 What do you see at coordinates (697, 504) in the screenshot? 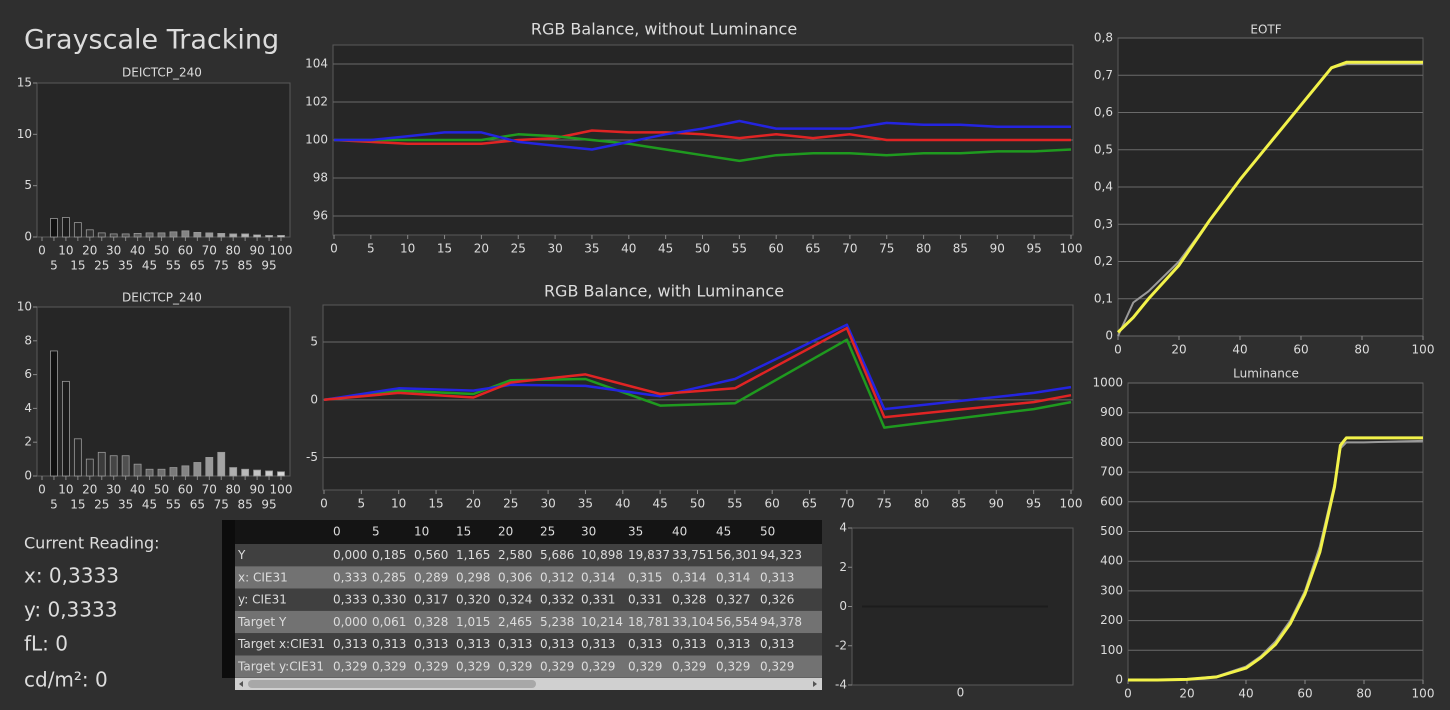
I see `x-tick-label: 50` at bounding box center [697, 504].